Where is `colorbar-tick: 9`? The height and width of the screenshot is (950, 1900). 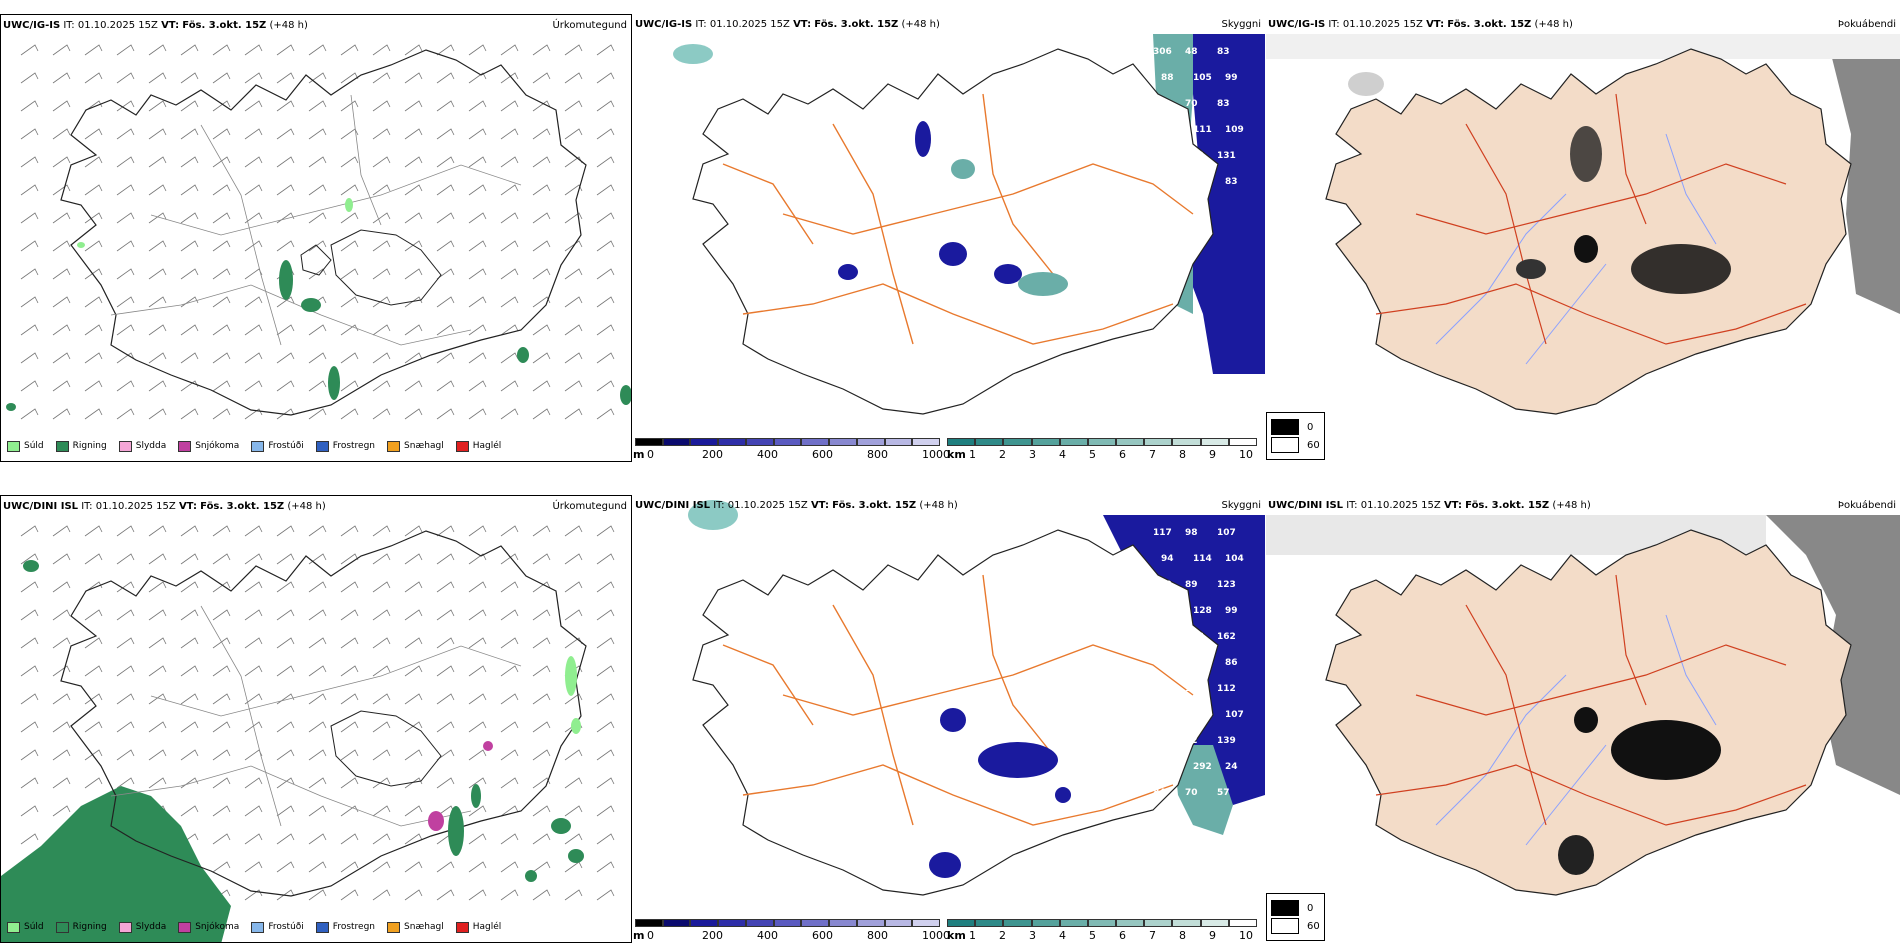
colorbar-tick: 9 is located at coordinates (1212, 454).